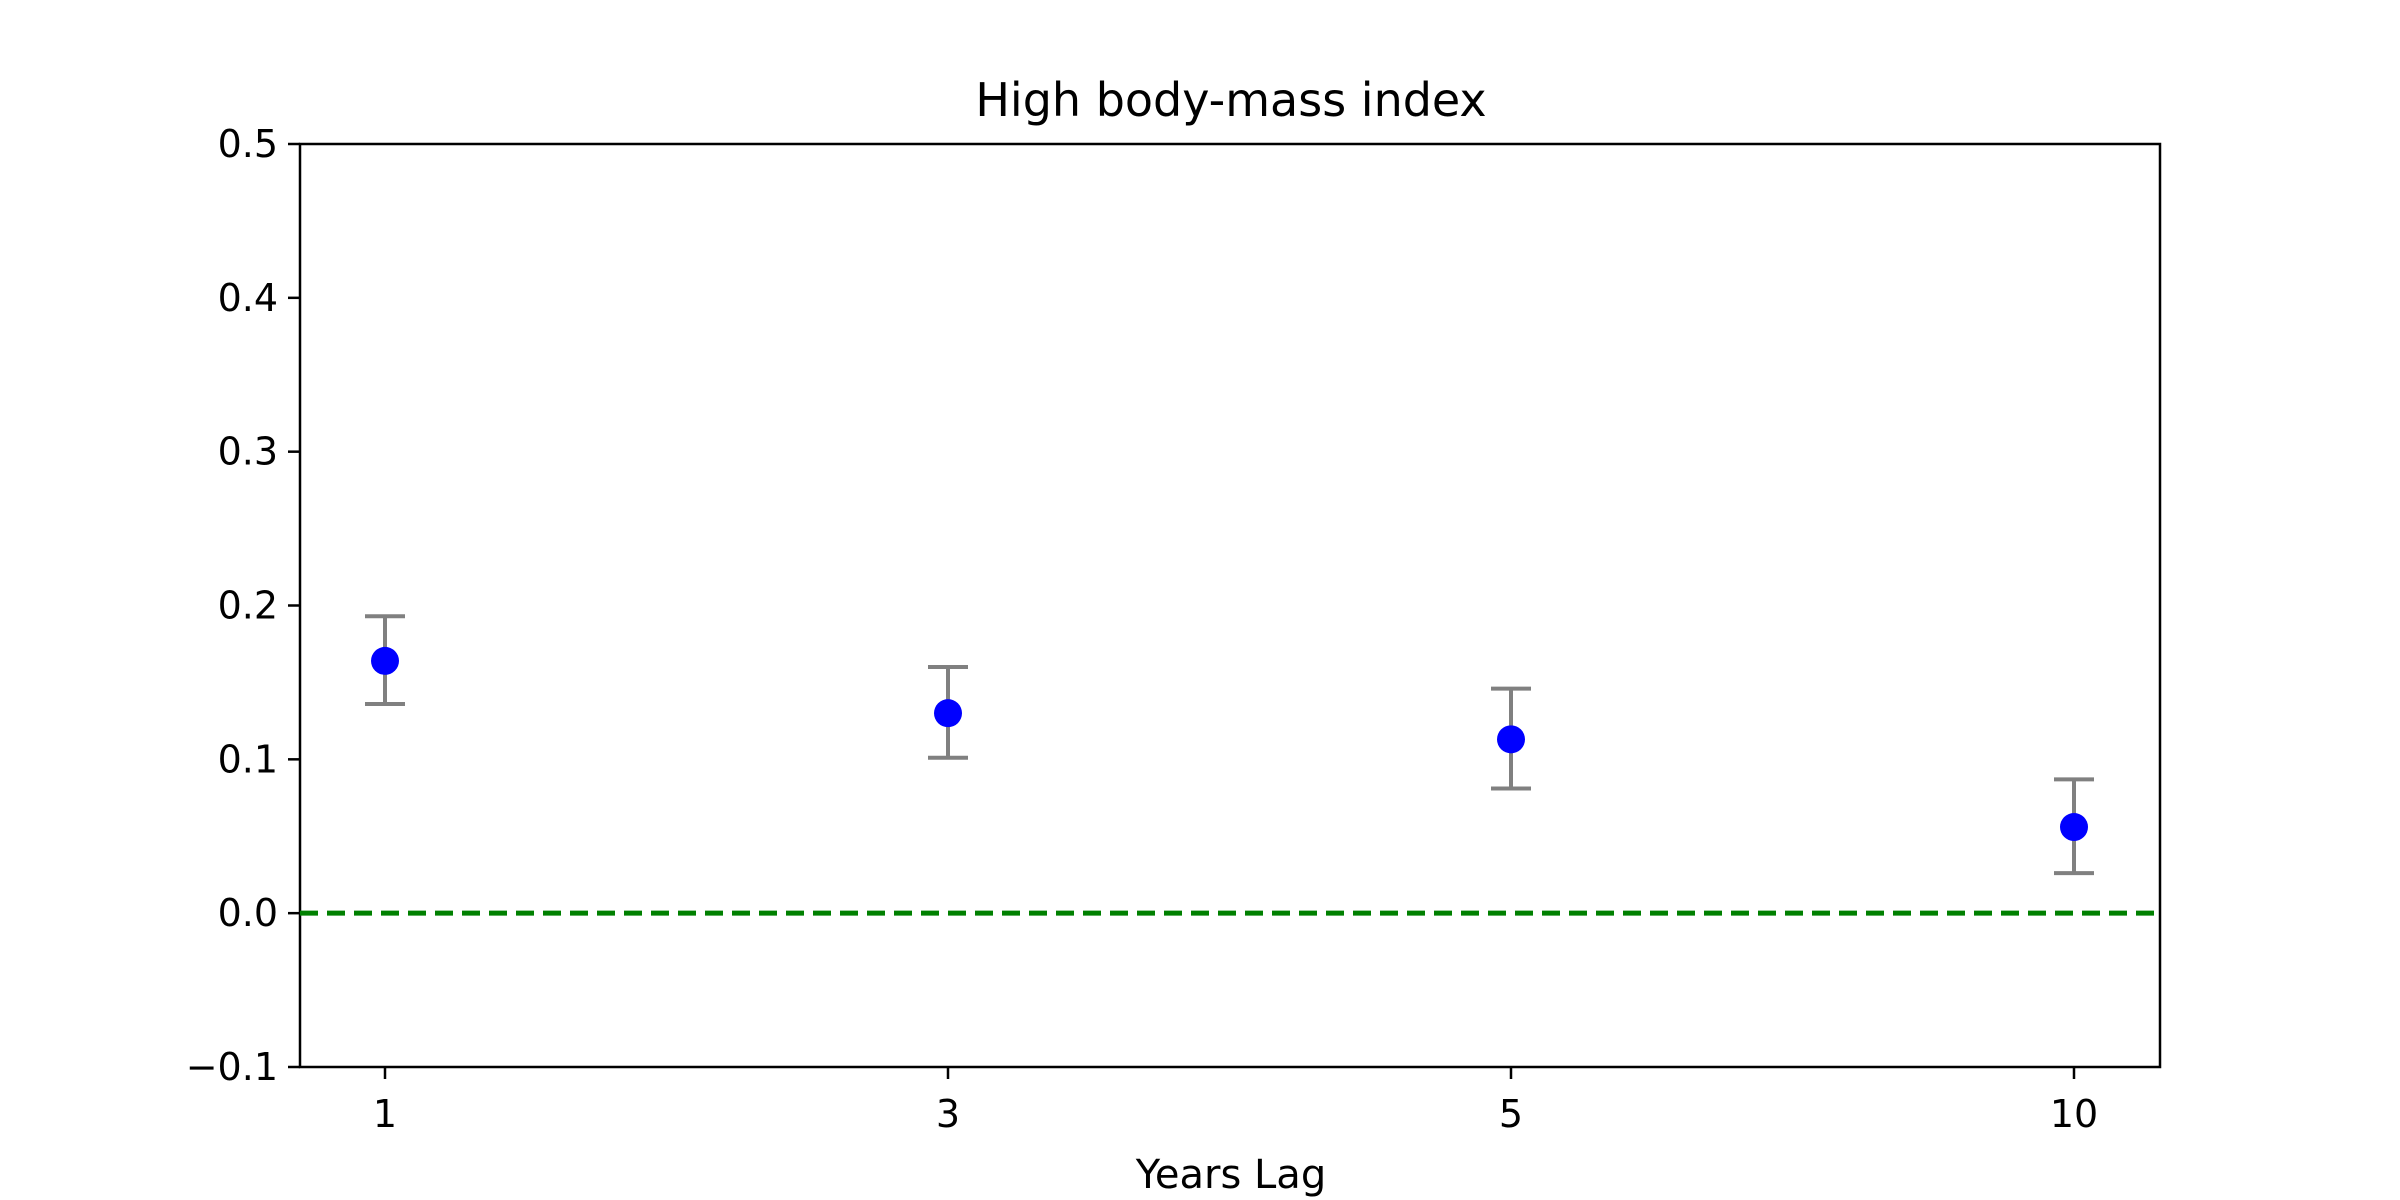  What do you see at coordinates (385, 1114) in the screenshot?
I see `x-tick-label: 1` at bounding box center [385, 1114].